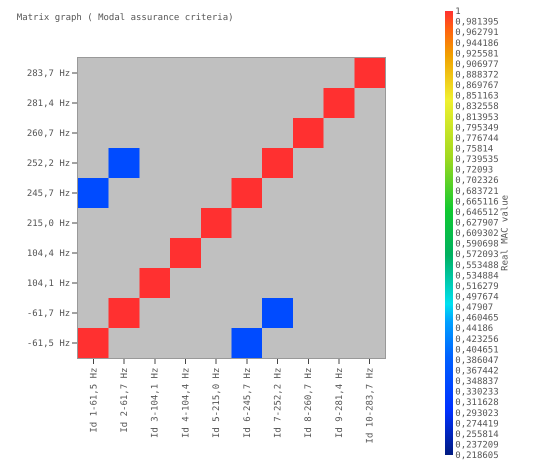  Describe the element at coordinates (94, 400) in the screenshot. I see `x-tick-label: Id 1-61,5 Hz` at that location.